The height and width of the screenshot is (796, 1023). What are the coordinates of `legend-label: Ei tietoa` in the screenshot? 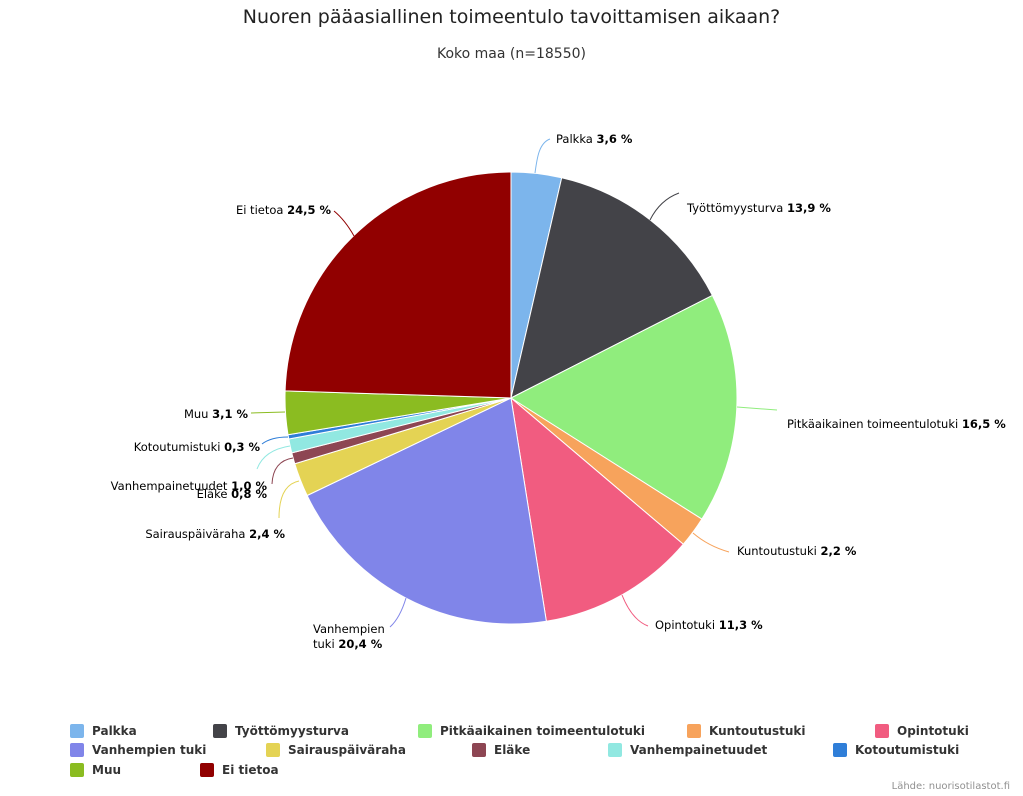 It's located at (250, 770).